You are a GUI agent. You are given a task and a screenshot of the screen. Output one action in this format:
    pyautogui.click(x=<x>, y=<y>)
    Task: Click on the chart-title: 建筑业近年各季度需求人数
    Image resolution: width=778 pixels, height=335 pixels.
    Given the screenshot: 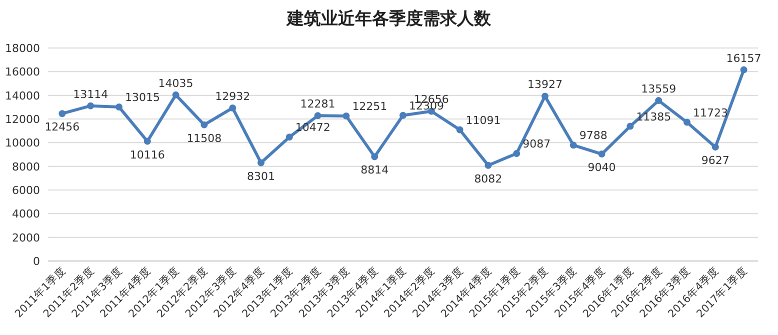 What is the action you would take?
    pyautogui.click(x=388, y=19)
    